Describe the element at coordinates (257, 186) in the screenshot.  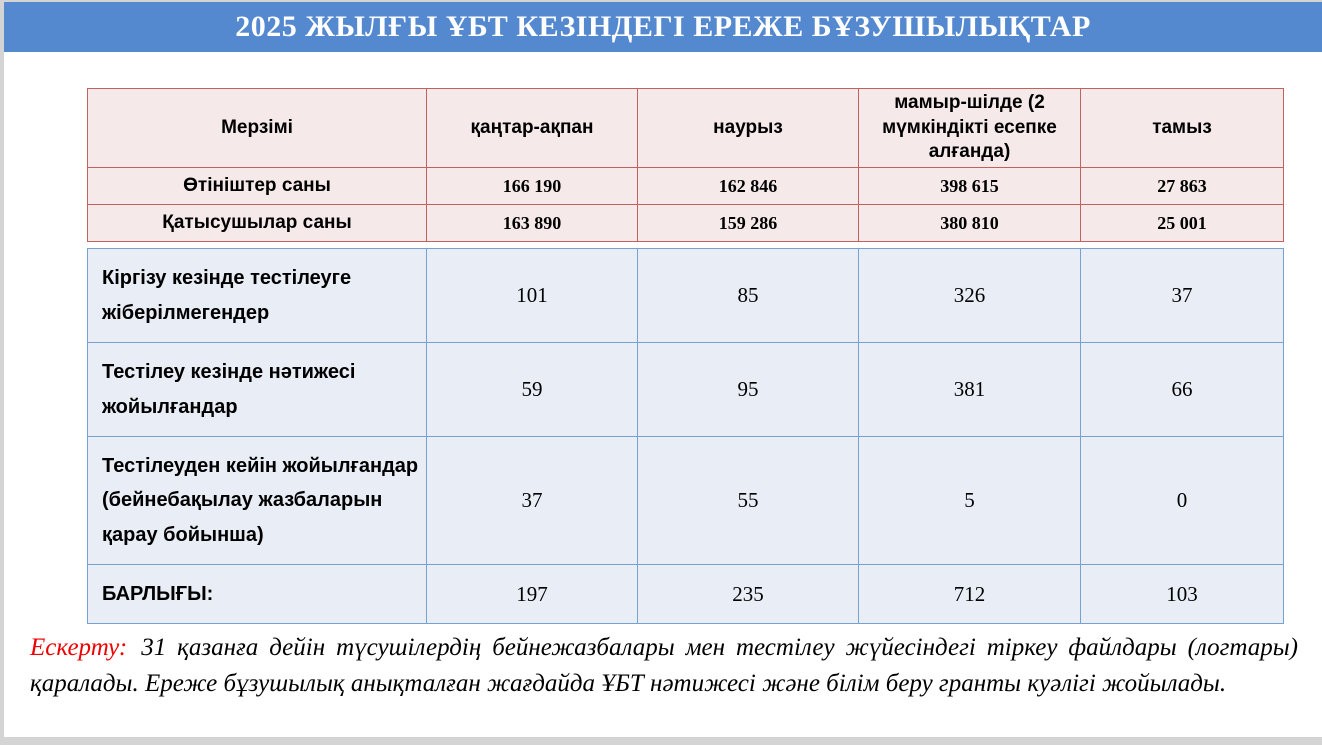
I see `row-label: Өтініштер саны` at that location.